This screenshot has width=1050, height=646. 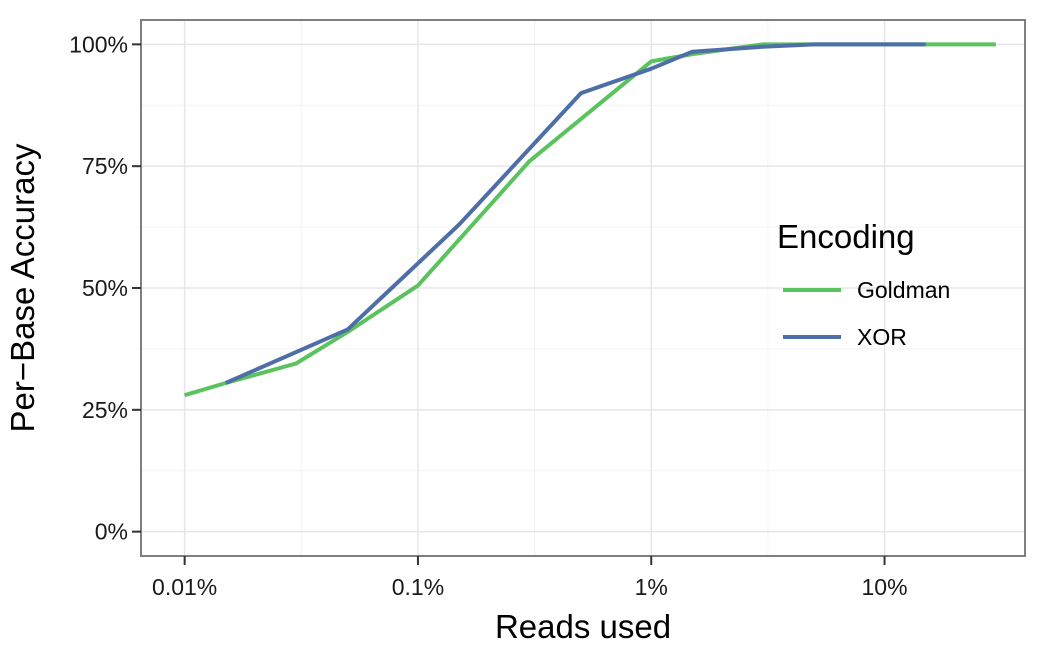 What do you see at coordinates (418, 587) in the screenshot?
I see `x-tick-label: 0.1%` at bounding box center [418, 587].